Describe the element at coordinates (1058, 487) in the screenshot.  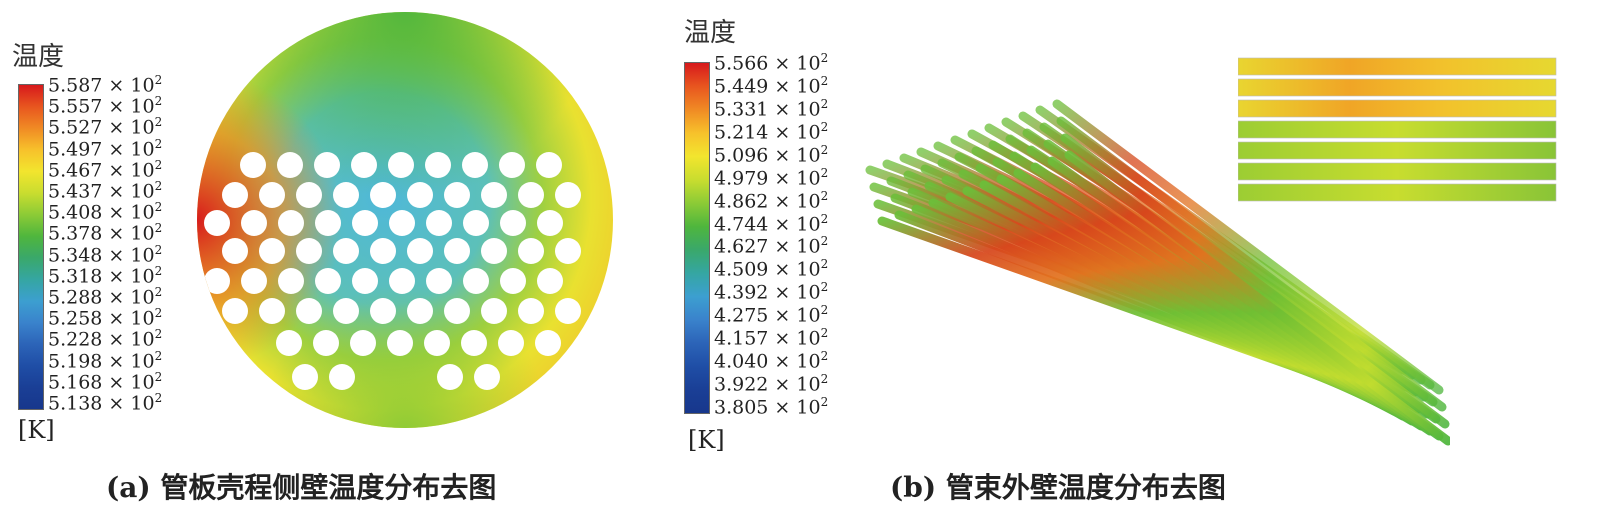
I see `caption-b: (b) 管束外壁温度分布去图` at that location.